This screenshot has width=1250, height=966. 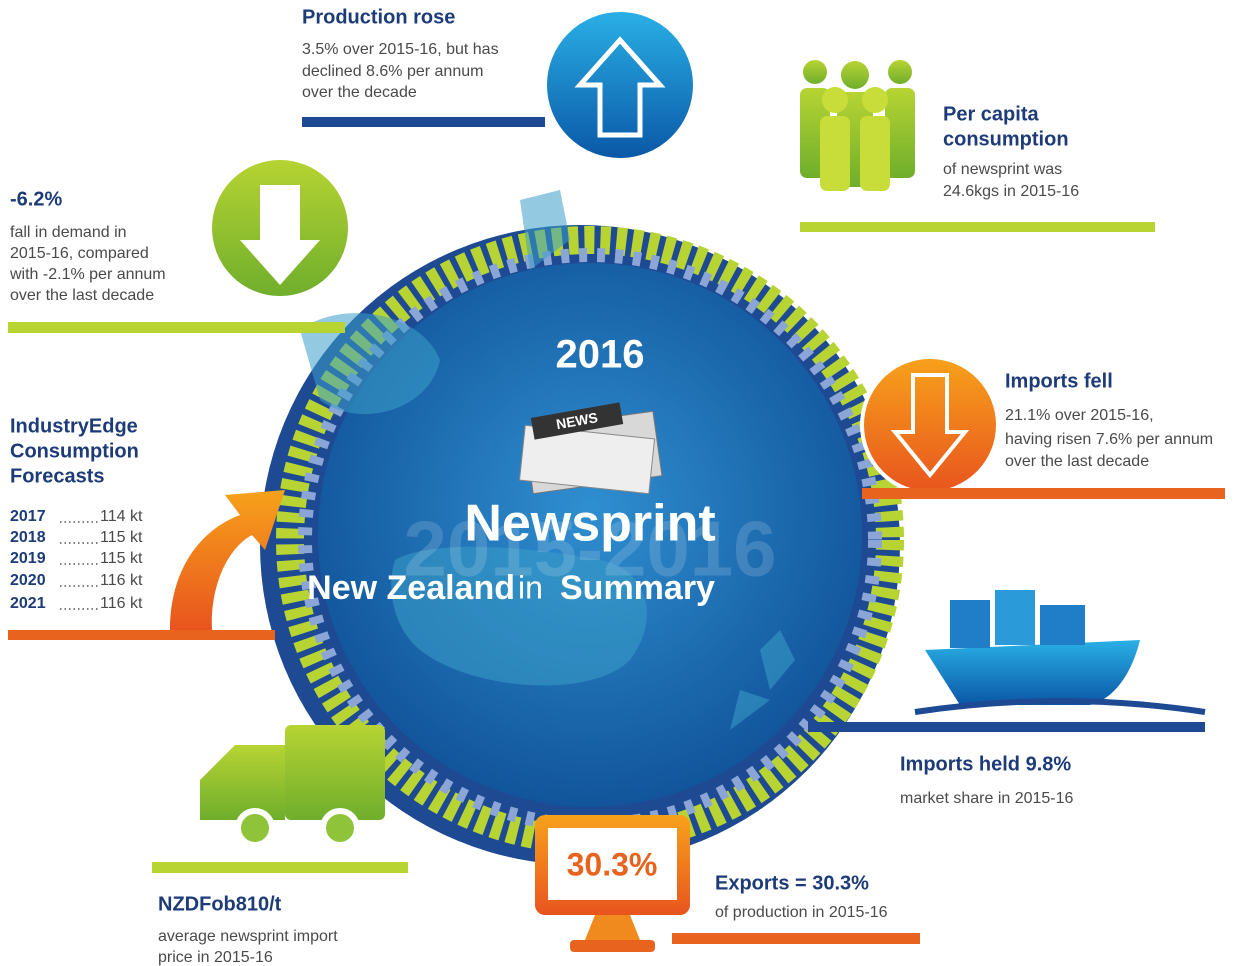 I want to click on ghost-text: 2015-2016, so click(x=589, y=549).